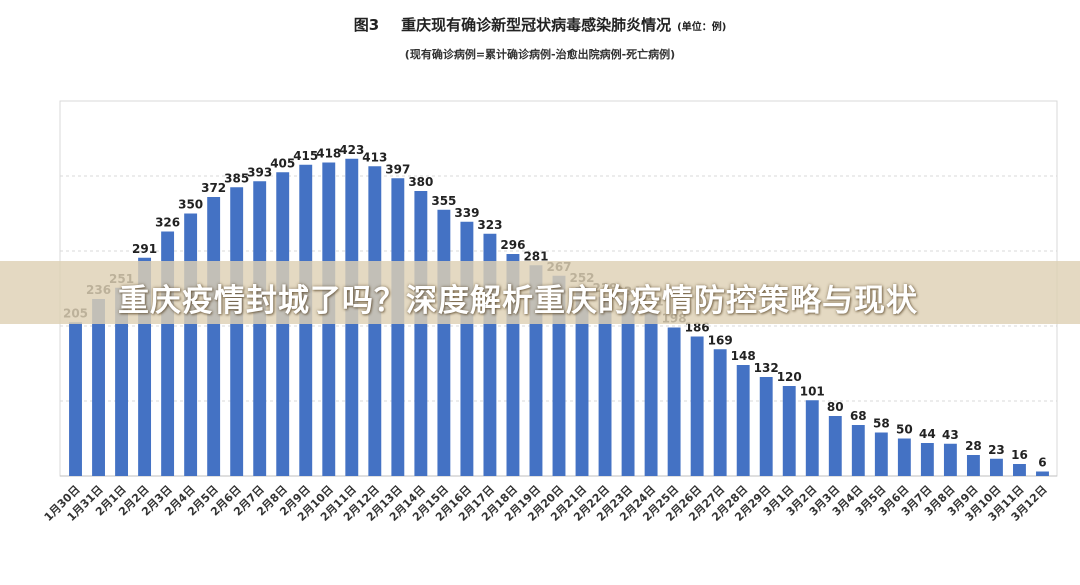  What do you see at coordinates (466, 213) in the screenshot?
I see `data-label: 339` at bounding box center [466, 213].